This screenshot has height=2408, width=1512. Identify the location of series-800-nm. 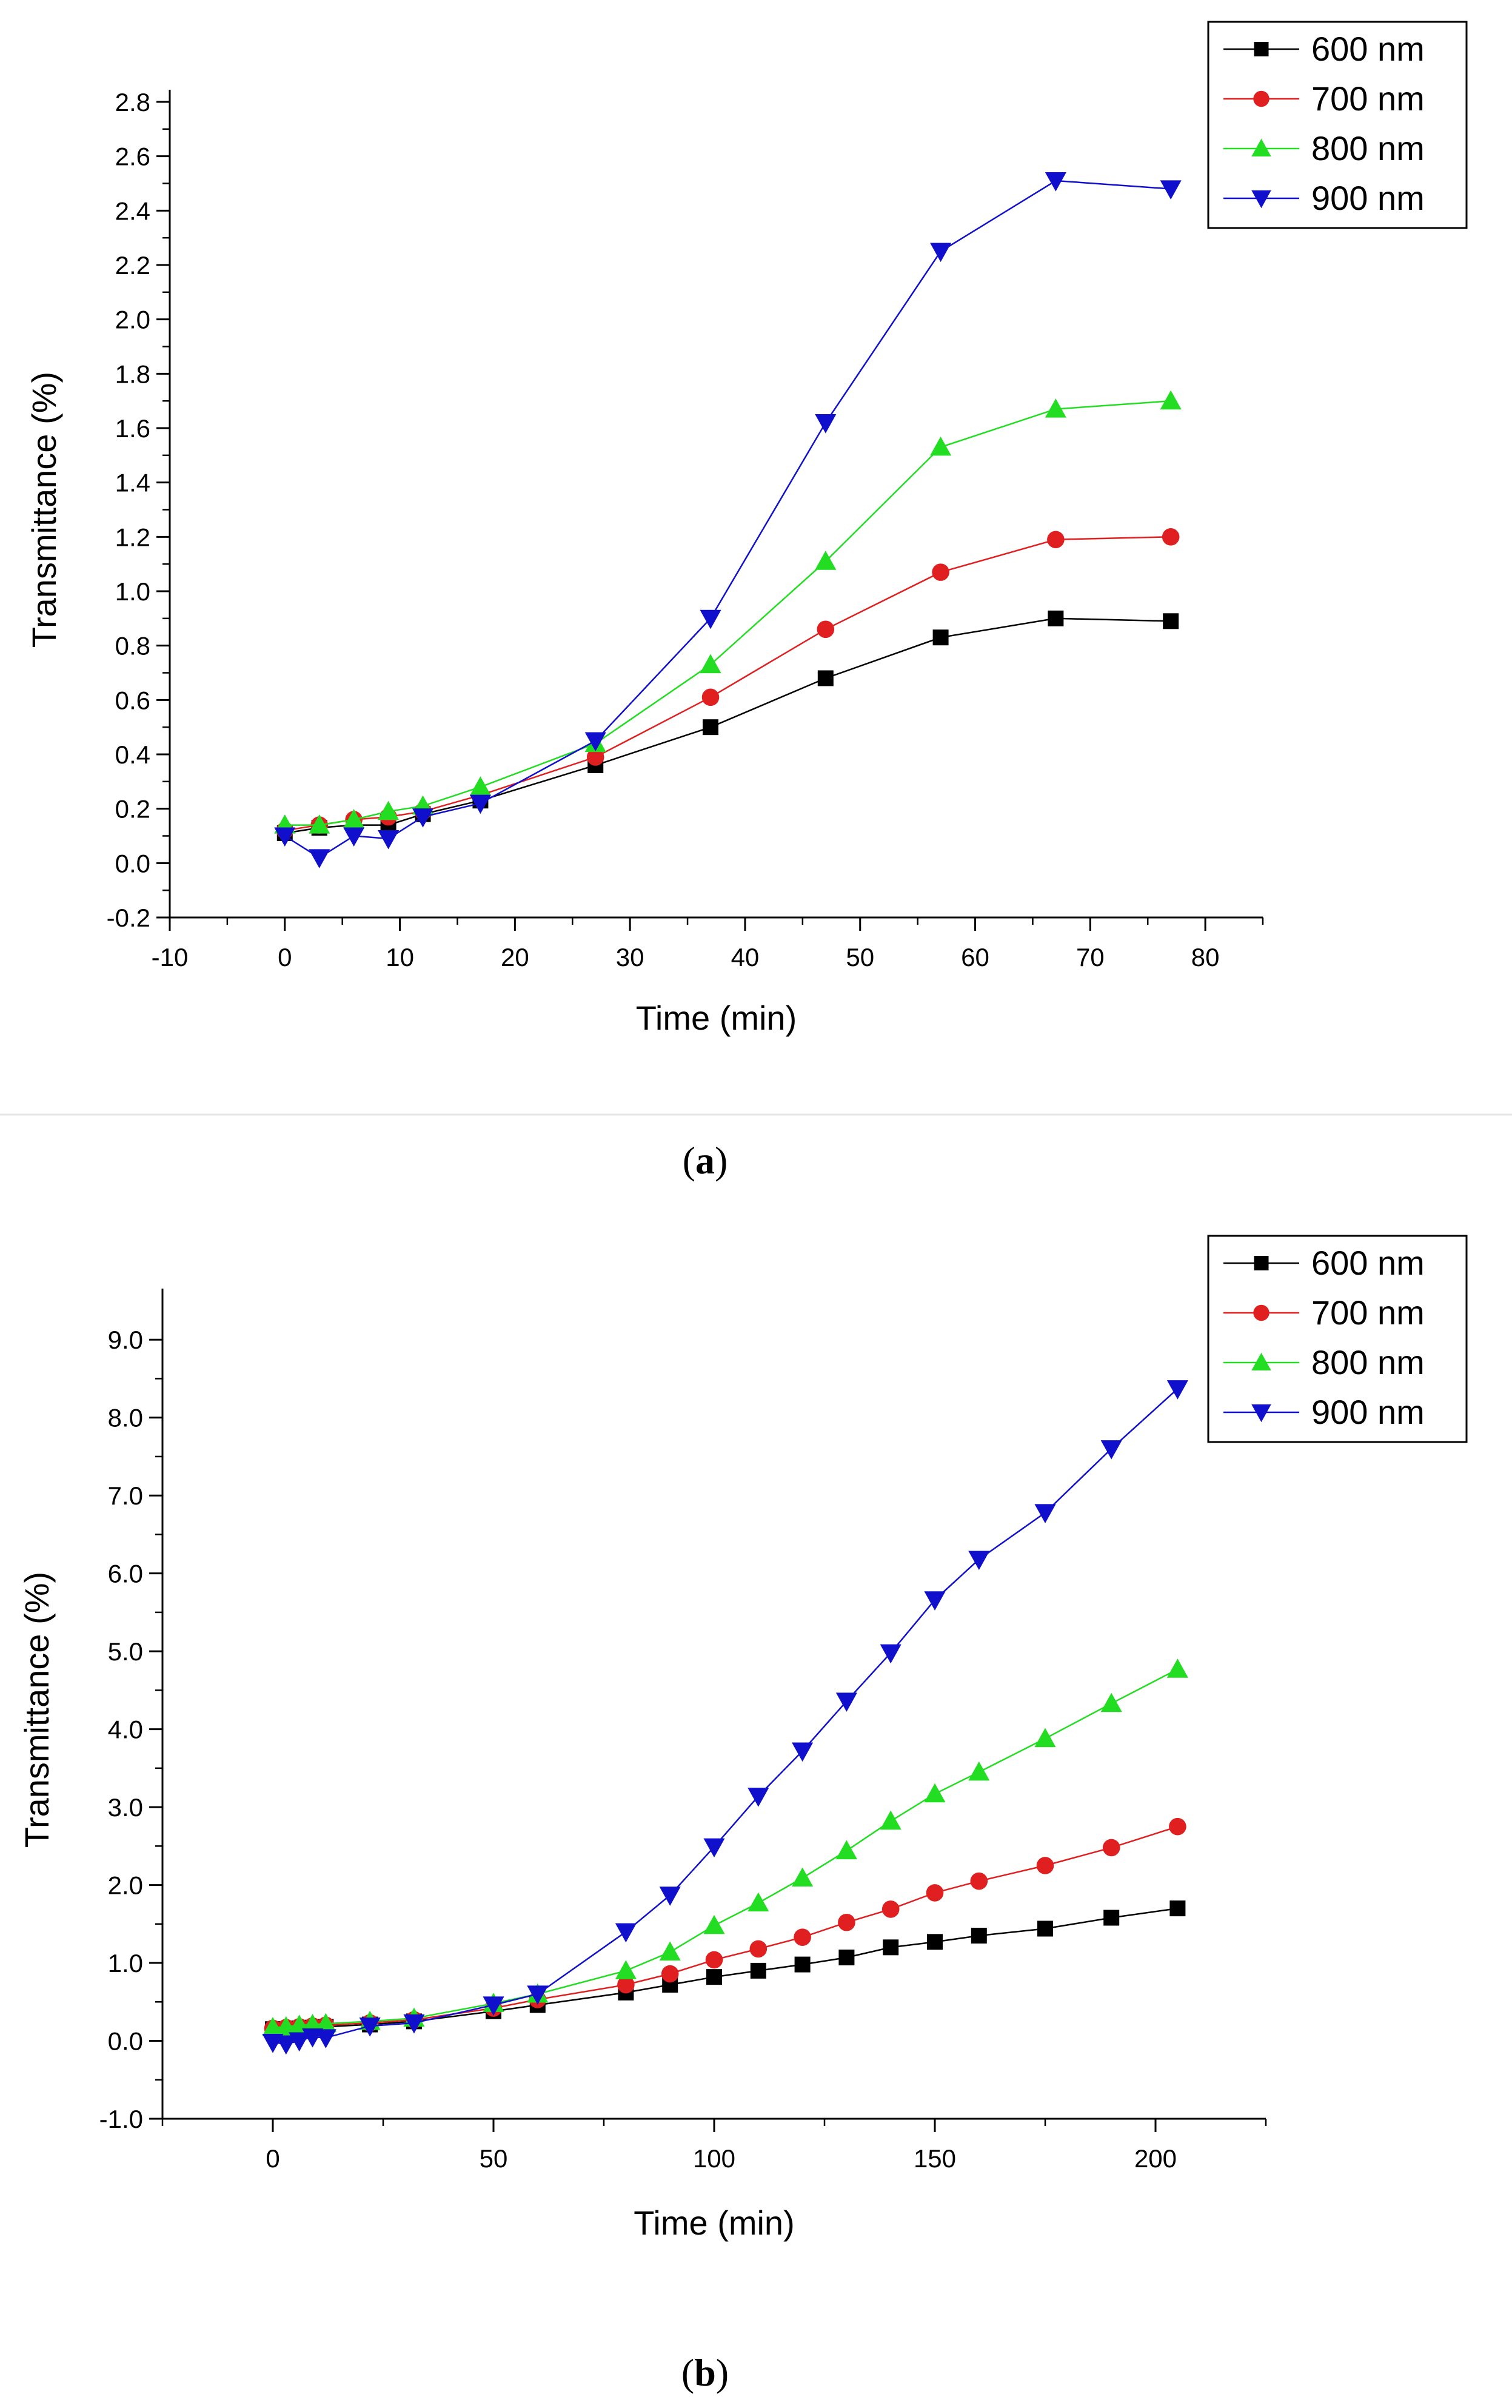
(725, 1847).